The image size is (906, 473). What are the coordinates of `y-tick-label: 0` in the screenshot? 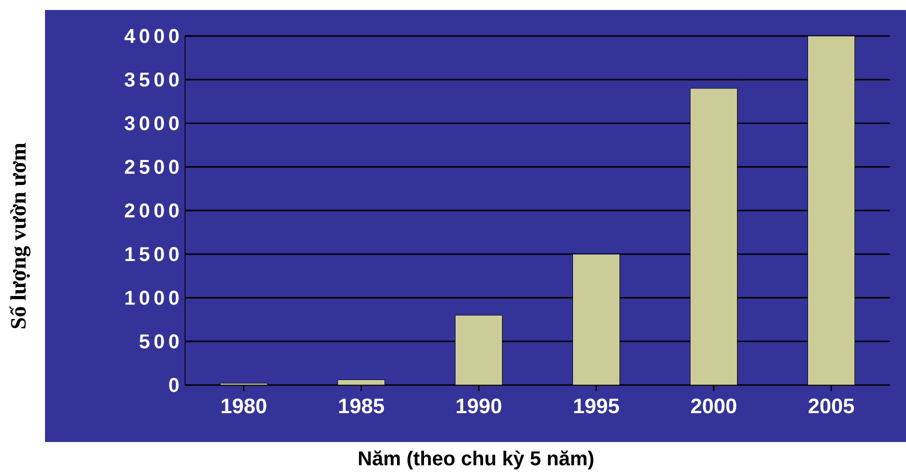 It's located at (174, 385).